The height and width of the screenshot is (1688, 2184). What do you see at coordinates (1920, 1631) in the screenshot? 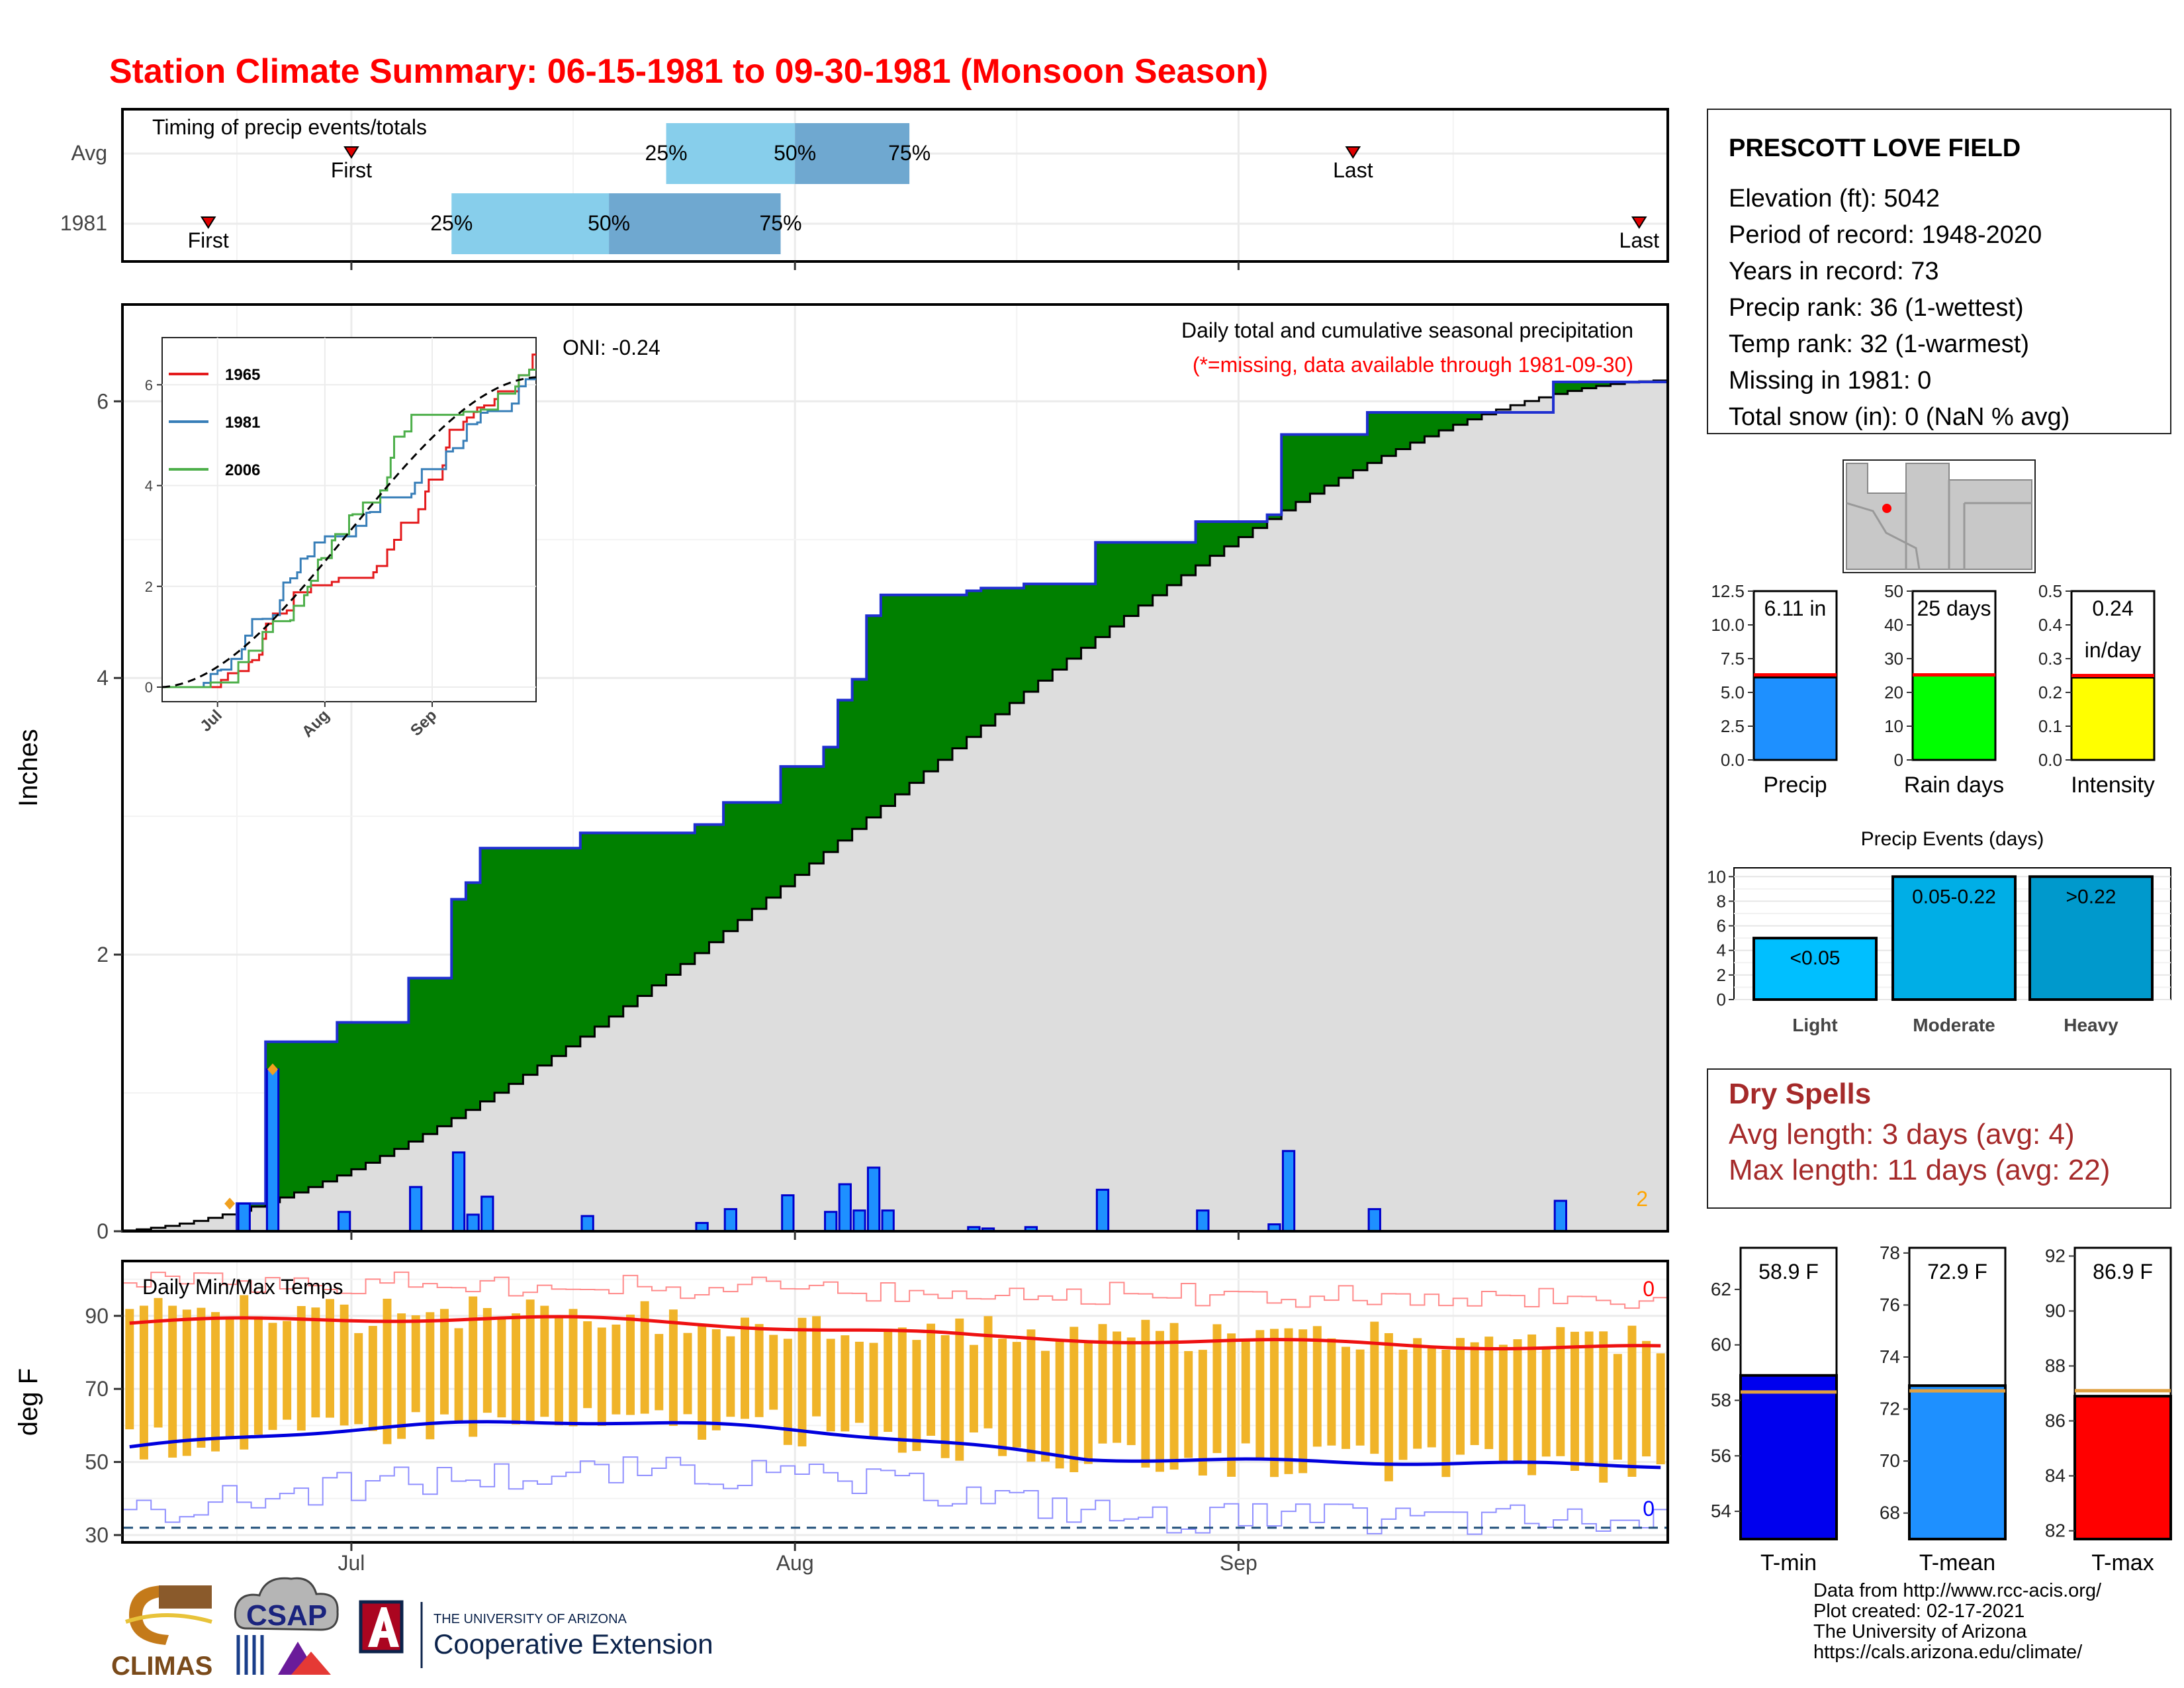
I see `credit-university: The University of Arizona` at bounding box center [1920, 1631].